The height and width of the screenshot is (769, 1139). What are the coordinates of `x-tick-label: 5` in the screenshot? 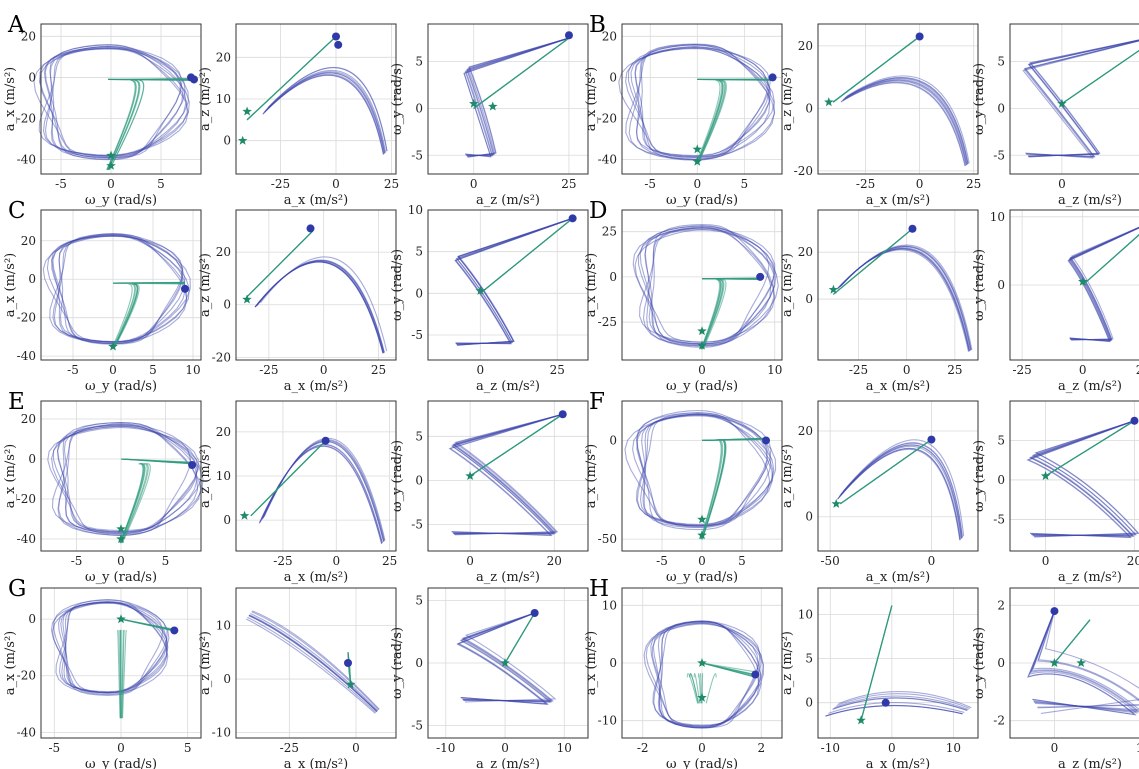 It's located at (742, 561).